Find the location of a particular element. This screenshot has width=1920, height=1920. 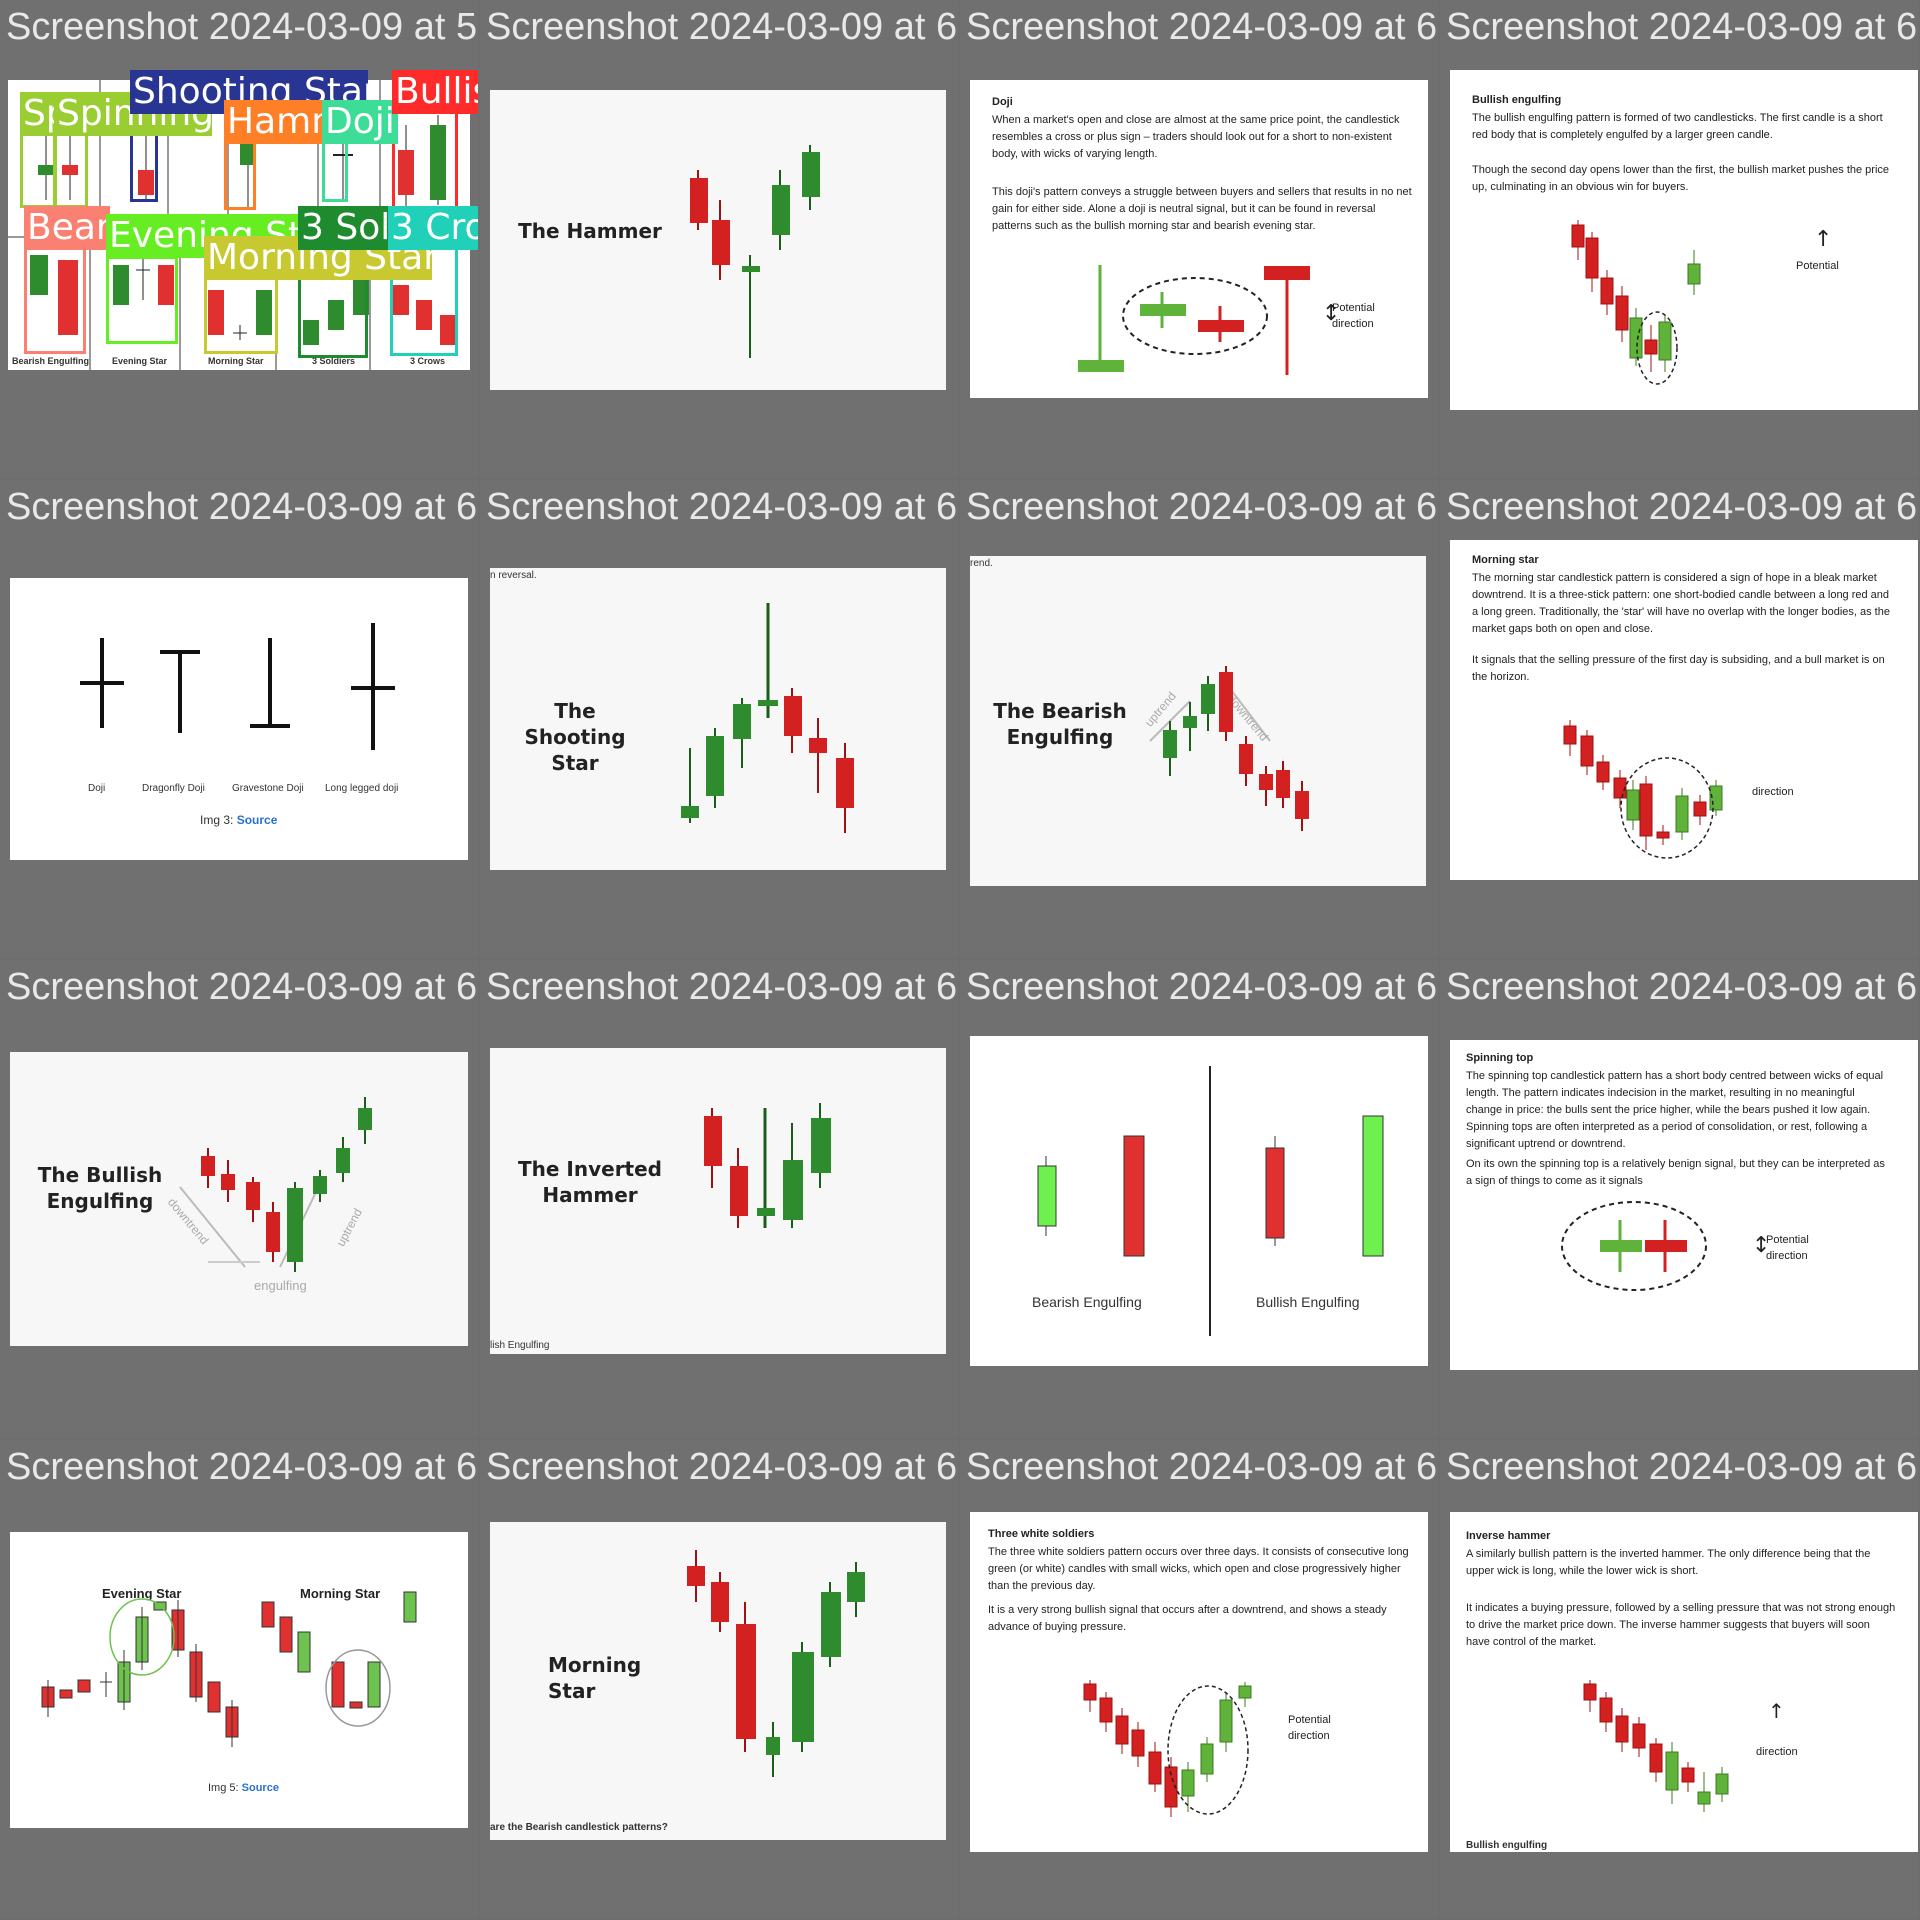

shooting-star-chart is located at coordinates (767, 718).